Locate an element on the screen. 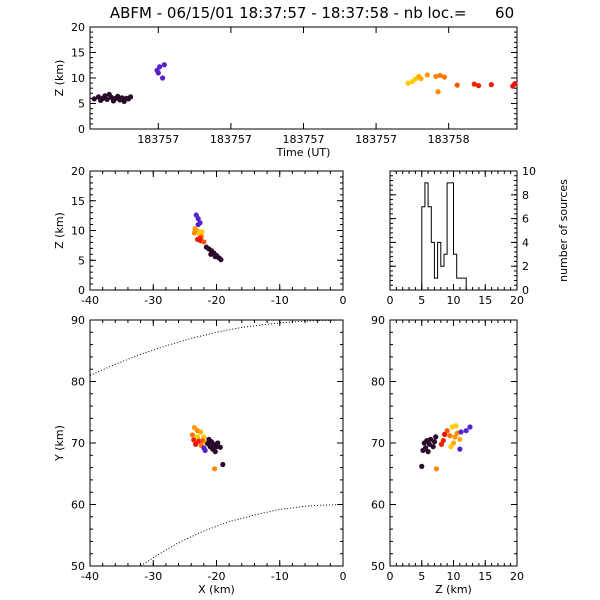  x-axis-label: Z (km) is located at coordinates (453, 589).